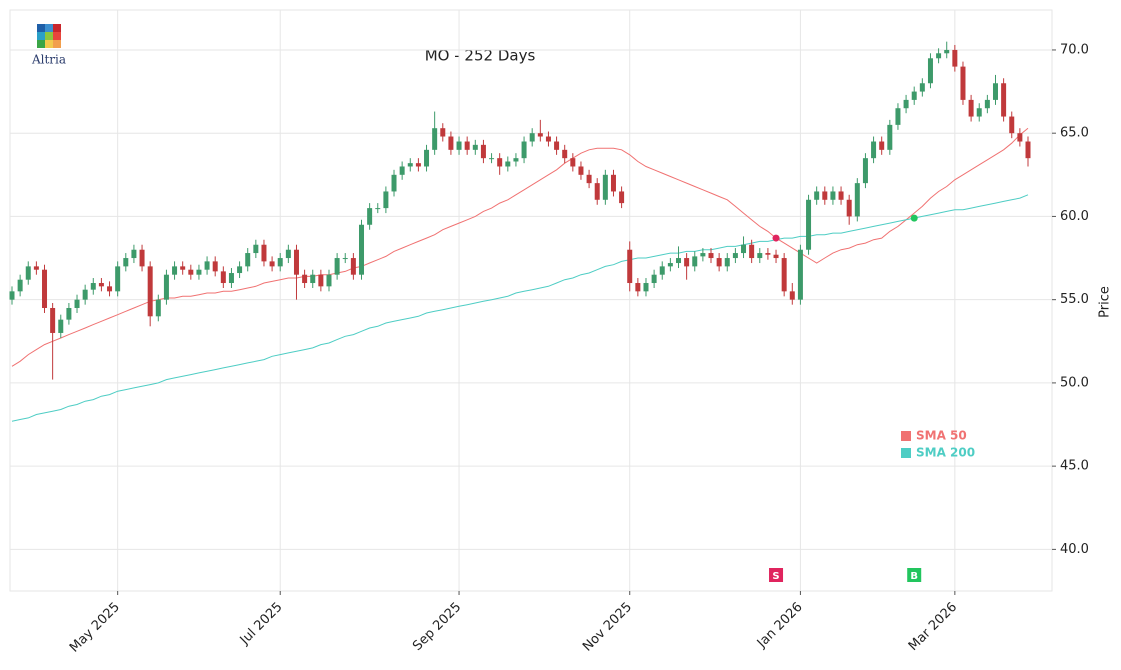 The width and height of the screenshot is (1121, 670). What do you see at coordinates (1074, 49) in the screenshot?
I see `y-tick-label: 70.0` at bounding box center [1074, 49].